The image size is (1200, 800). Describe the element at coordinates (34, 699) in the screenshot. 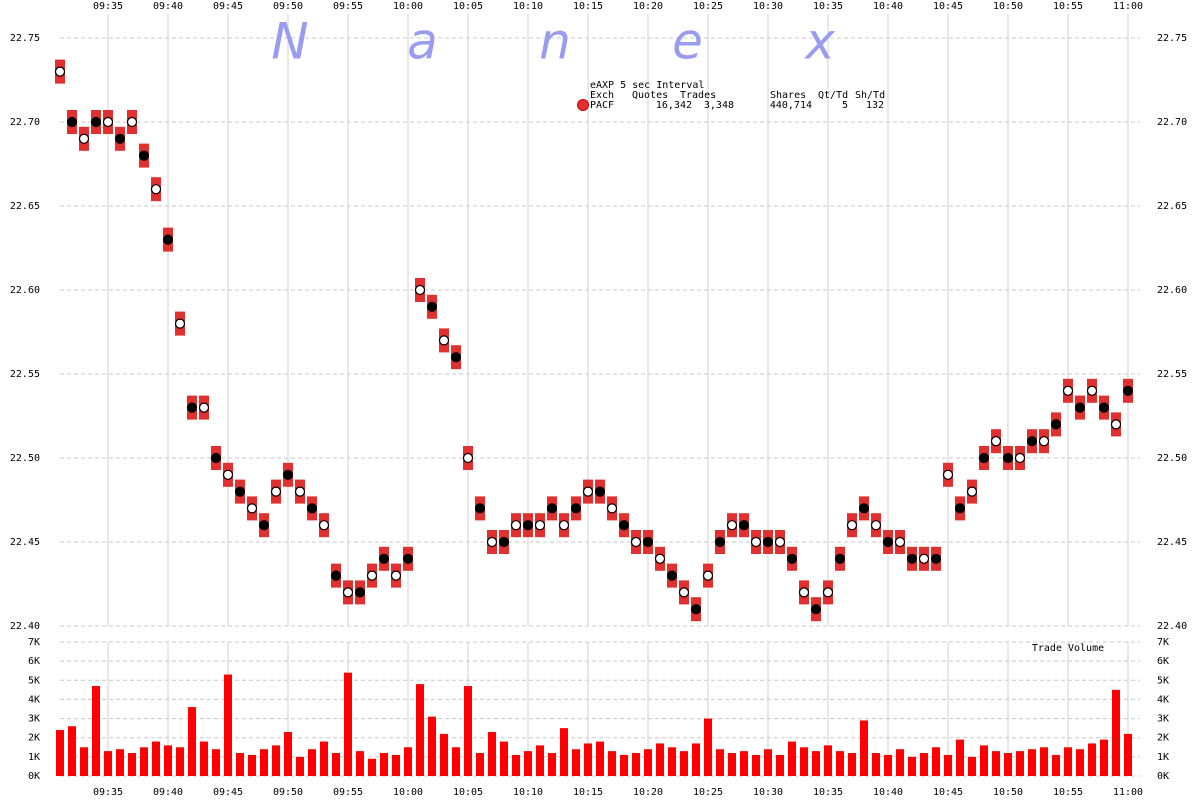

I see `y-tick-label: 4K` at that location.